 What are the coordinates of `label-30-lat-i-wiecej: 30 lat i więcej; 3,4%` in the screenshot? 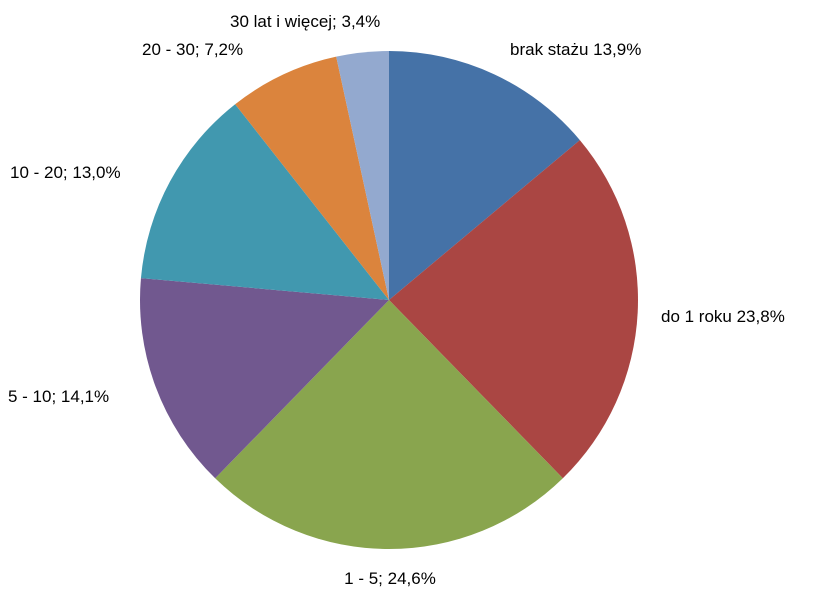 It's located at (305, 21).